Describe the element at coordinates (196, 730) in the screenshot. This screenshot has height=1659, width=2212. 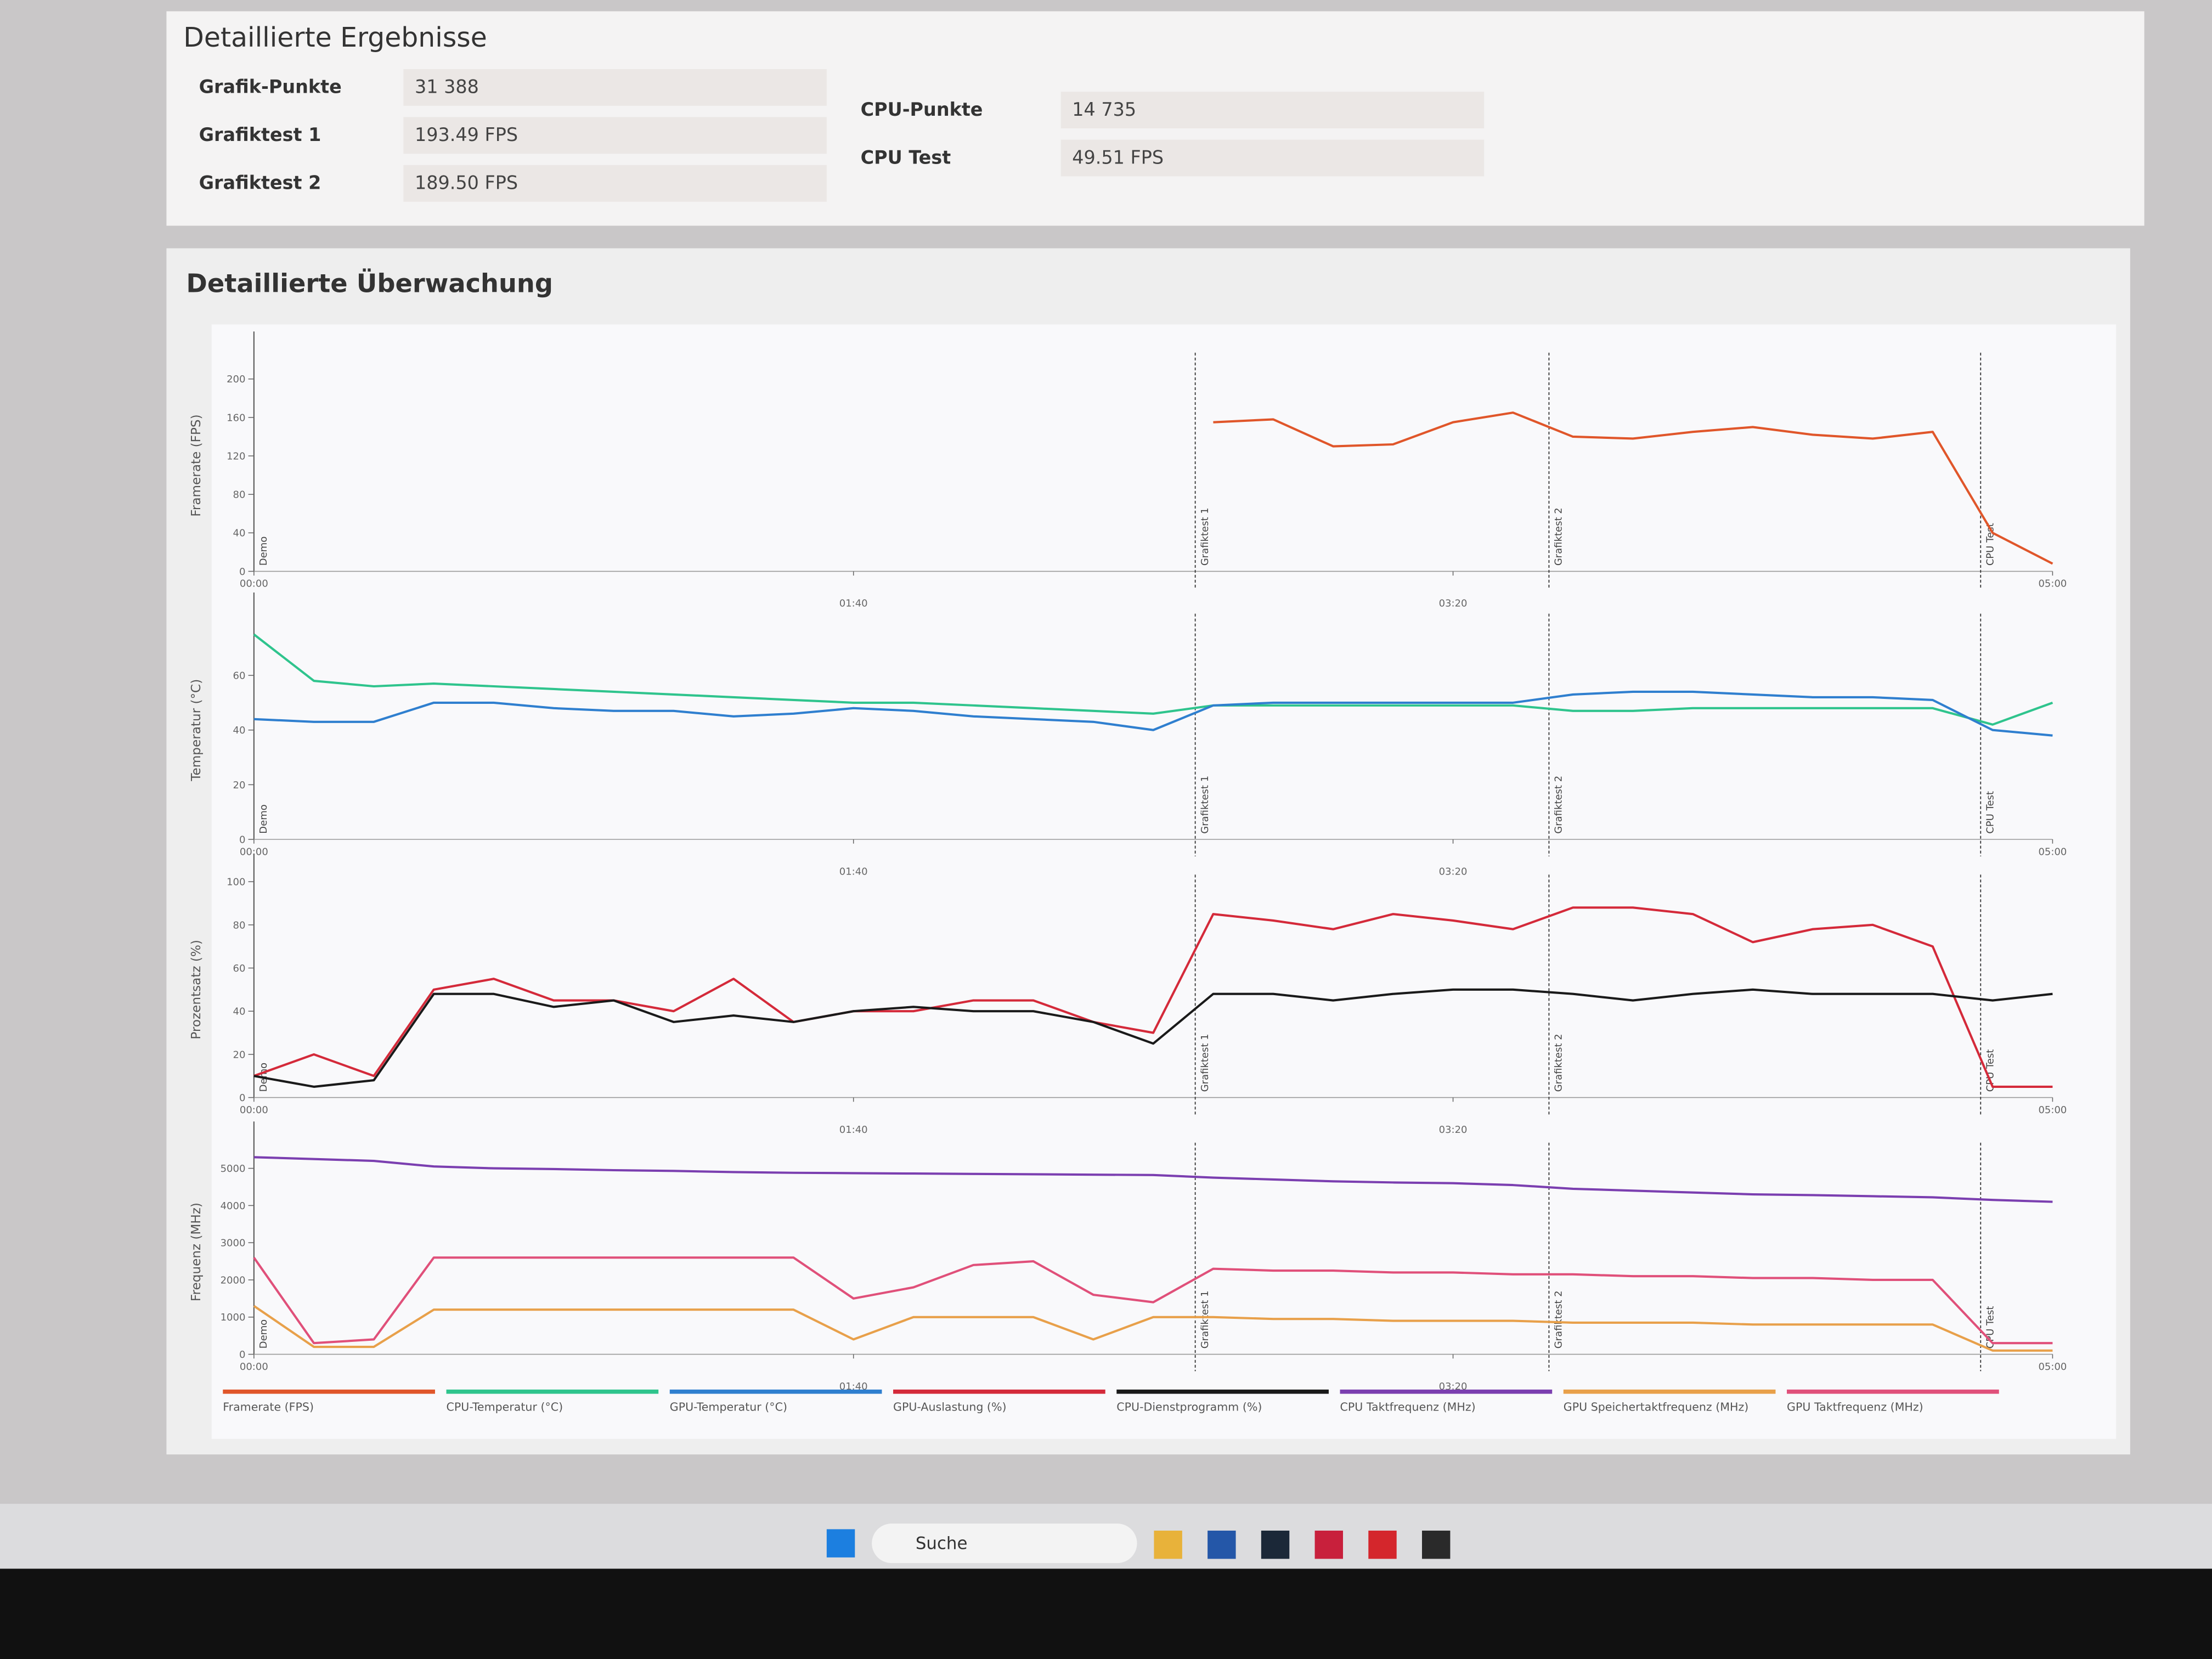
I see `y-axis-label: Temperatur (°C)` at that location.